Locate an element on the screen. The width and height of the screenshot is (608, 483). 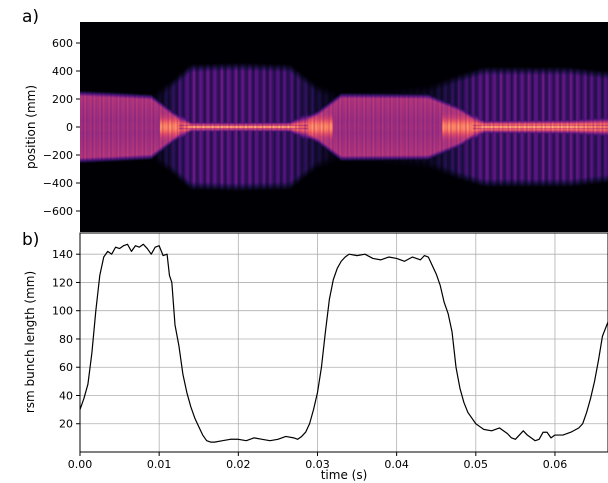
panel-b-xlabel: time (s) is located at coordinates (344, 475).